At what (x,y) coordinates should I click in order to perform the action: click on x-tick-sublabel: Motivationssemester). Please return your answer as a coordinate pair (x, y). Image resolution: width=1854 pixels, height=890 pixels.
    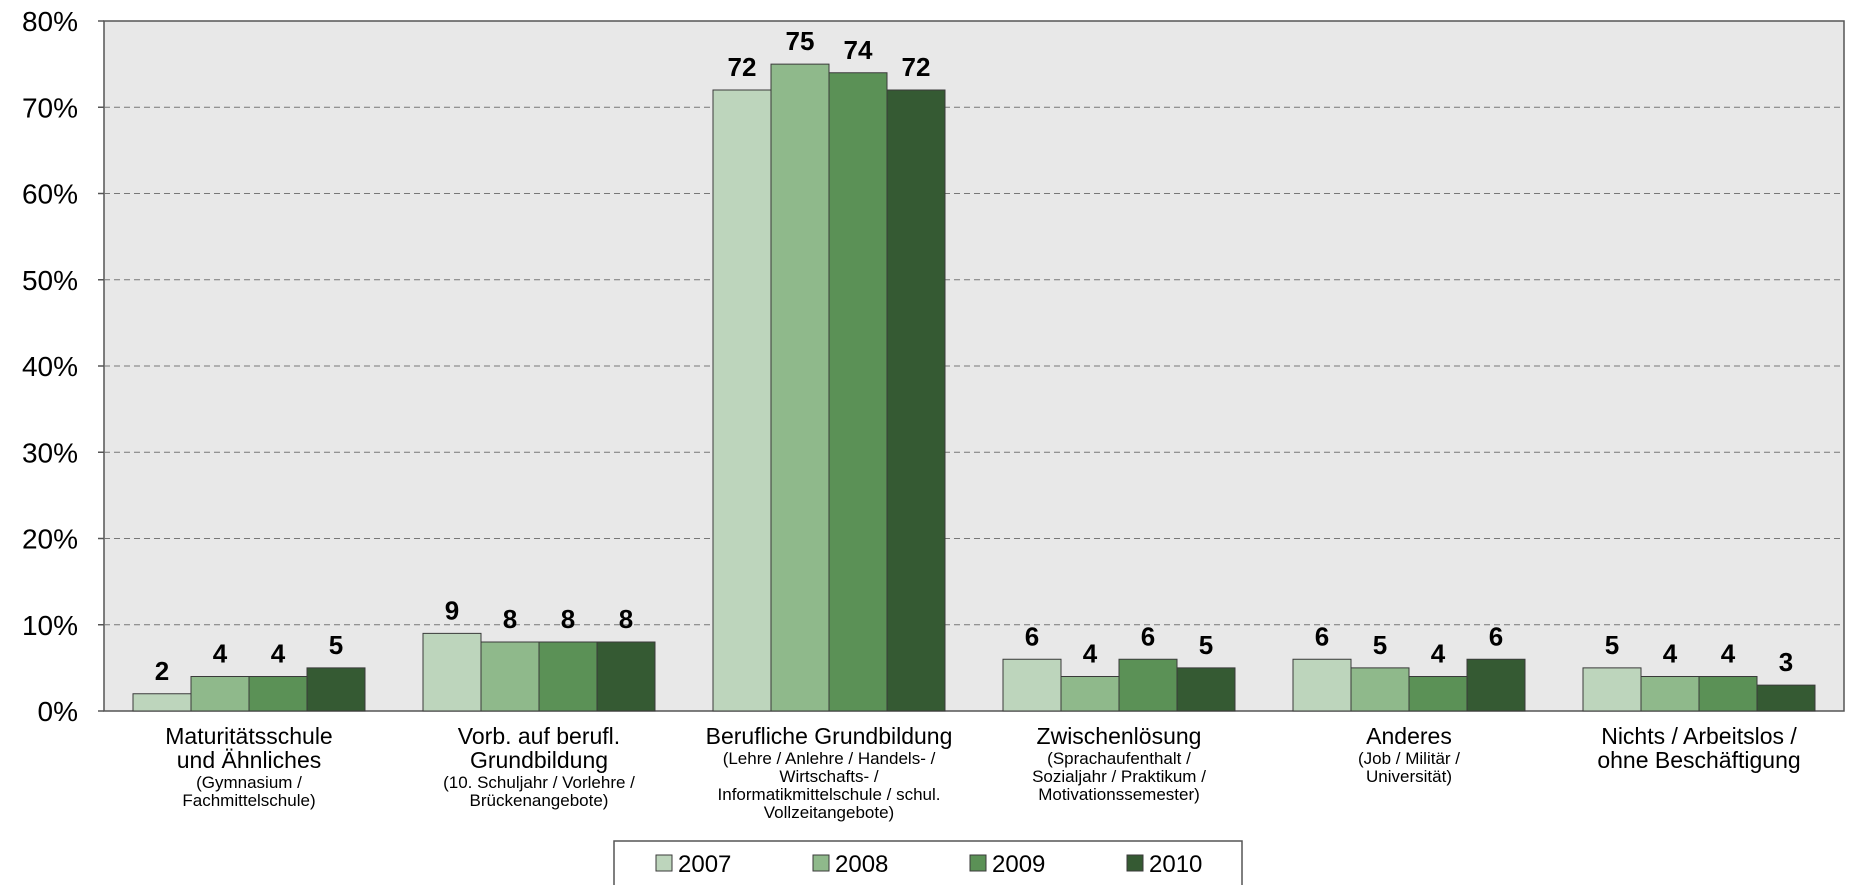
    Looking at the image, I should click on (1119, 794).